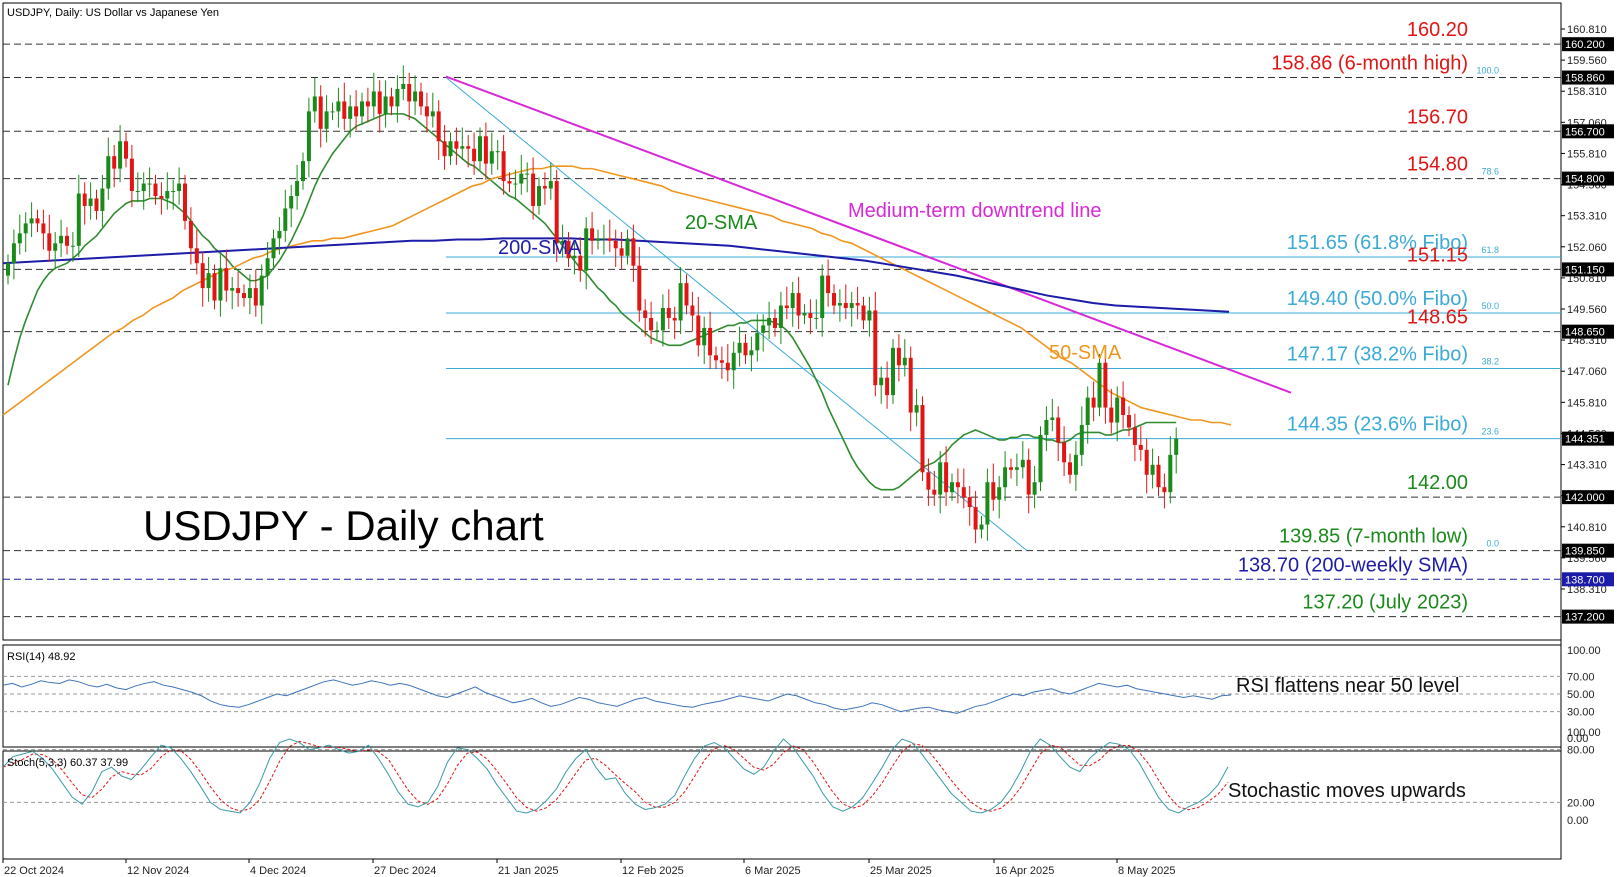 The width and height of the screenshot is (1617, 877). Describe the element at coordinates (1377, 425) in the screenshot. I see `level-label: 144.35 (23.6% Fibo)` at that location.